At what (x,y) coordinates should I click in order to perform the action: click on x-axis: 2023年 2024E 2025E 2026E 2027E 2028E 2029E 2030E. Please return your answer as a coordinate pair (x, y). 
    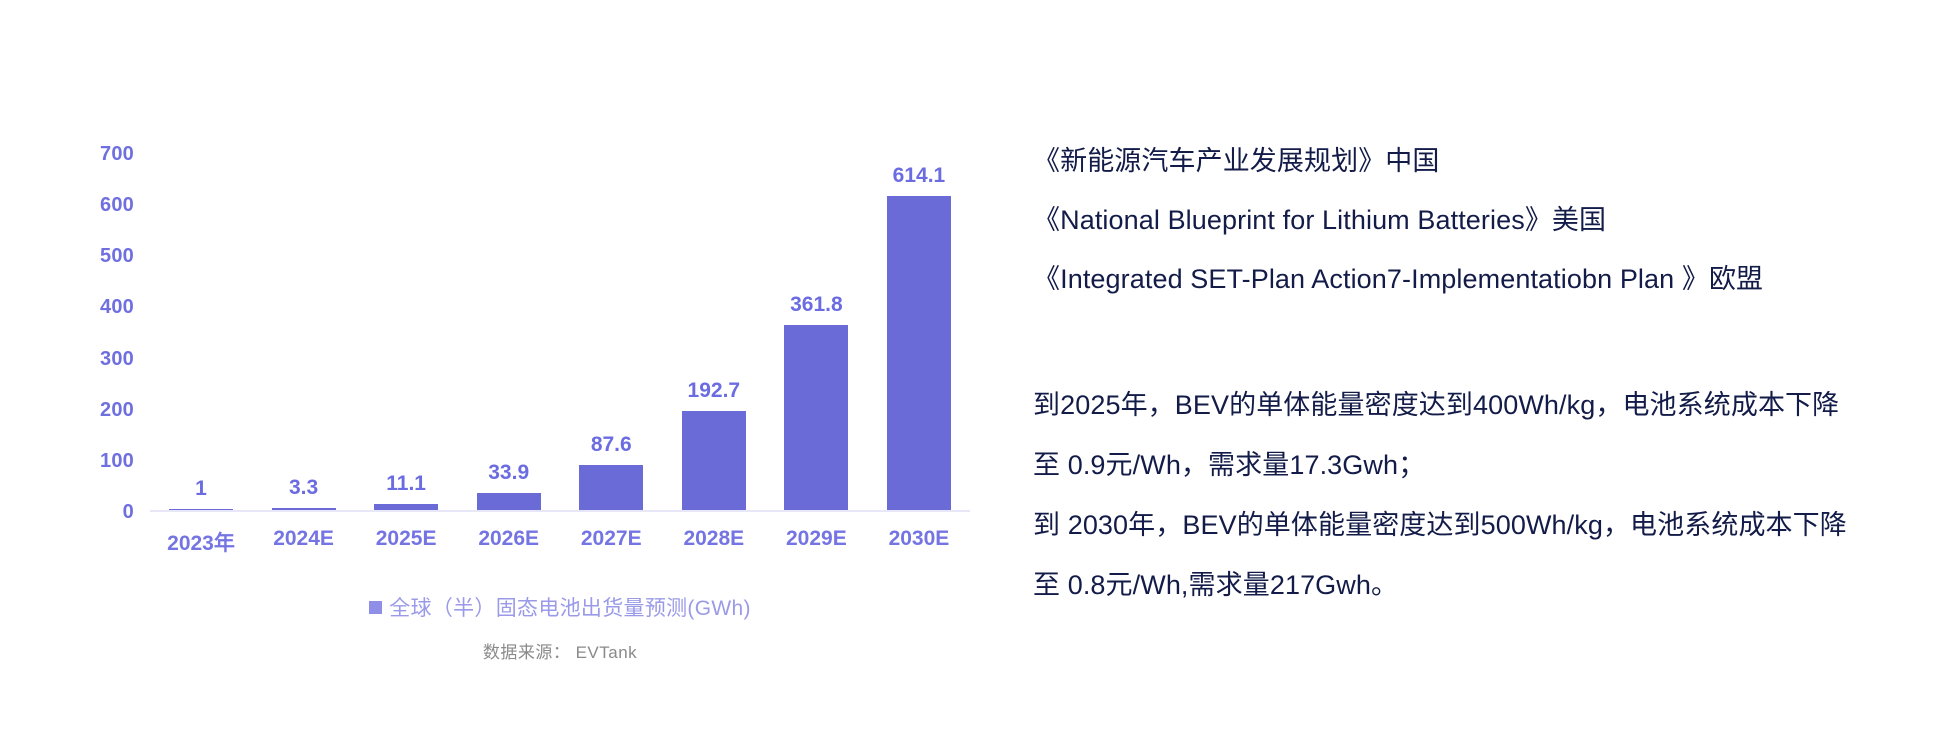
    Looking at the image, I should click on (560, 542).